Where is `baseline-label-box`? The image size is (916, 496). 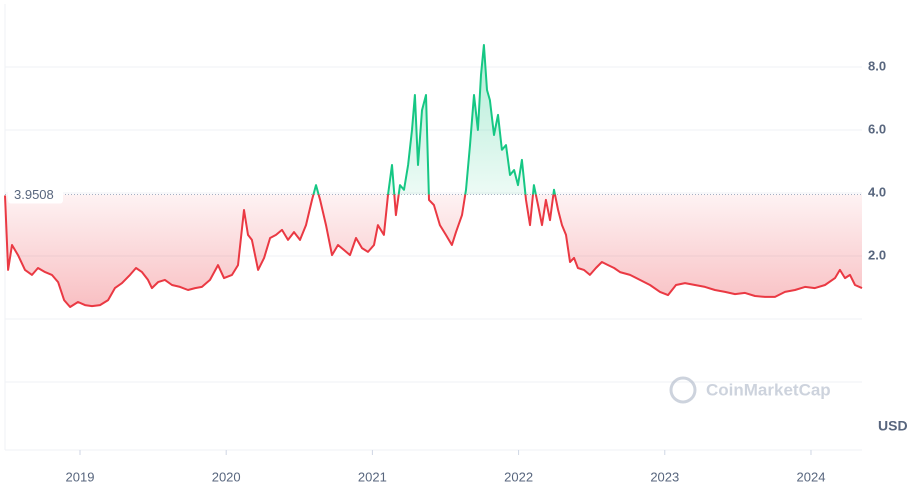 baseline-label-box is located at coordinates (35, 194).